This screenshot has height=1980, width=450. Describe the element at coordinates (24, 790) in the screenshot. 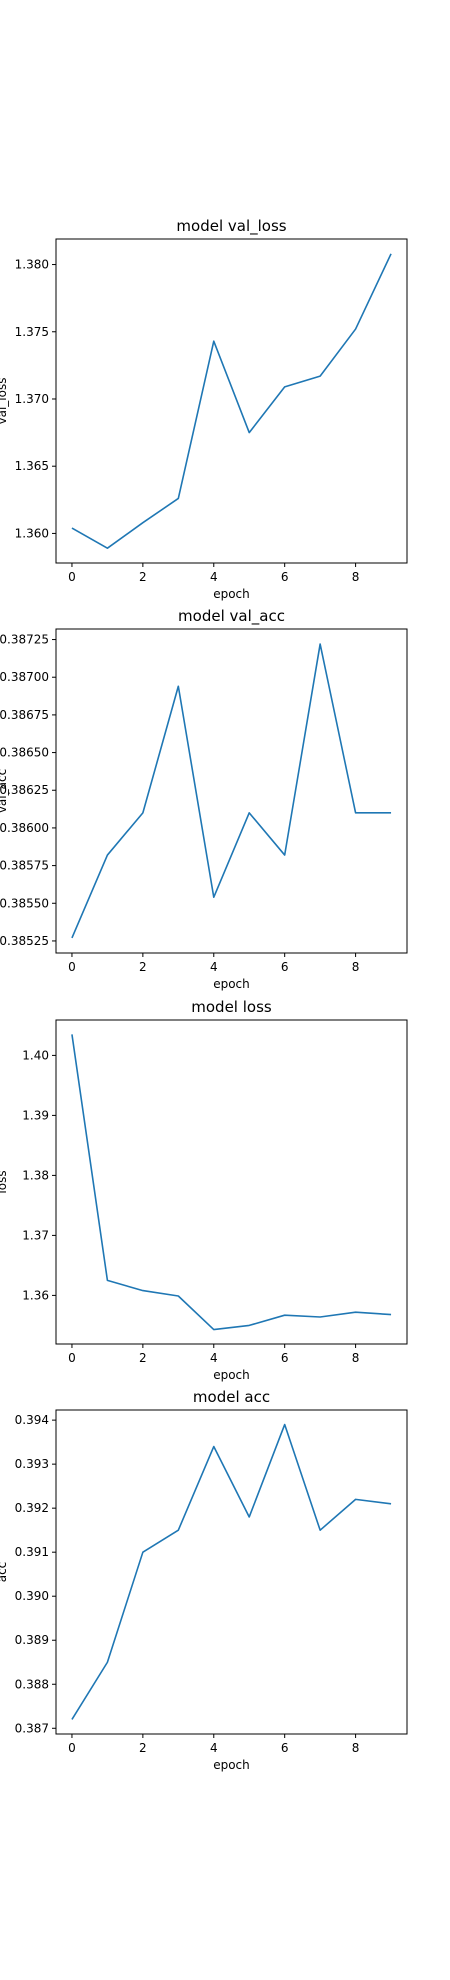

I see `y-tick-label: 0.38625` at that location.